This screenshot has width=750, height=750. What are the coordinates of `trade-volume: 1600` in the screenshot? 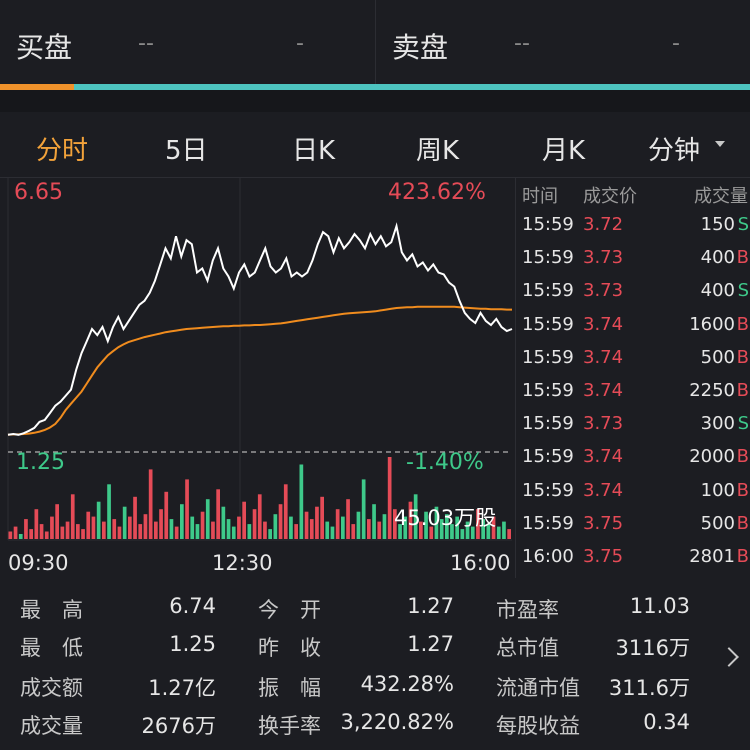 It's located at (712, 324).